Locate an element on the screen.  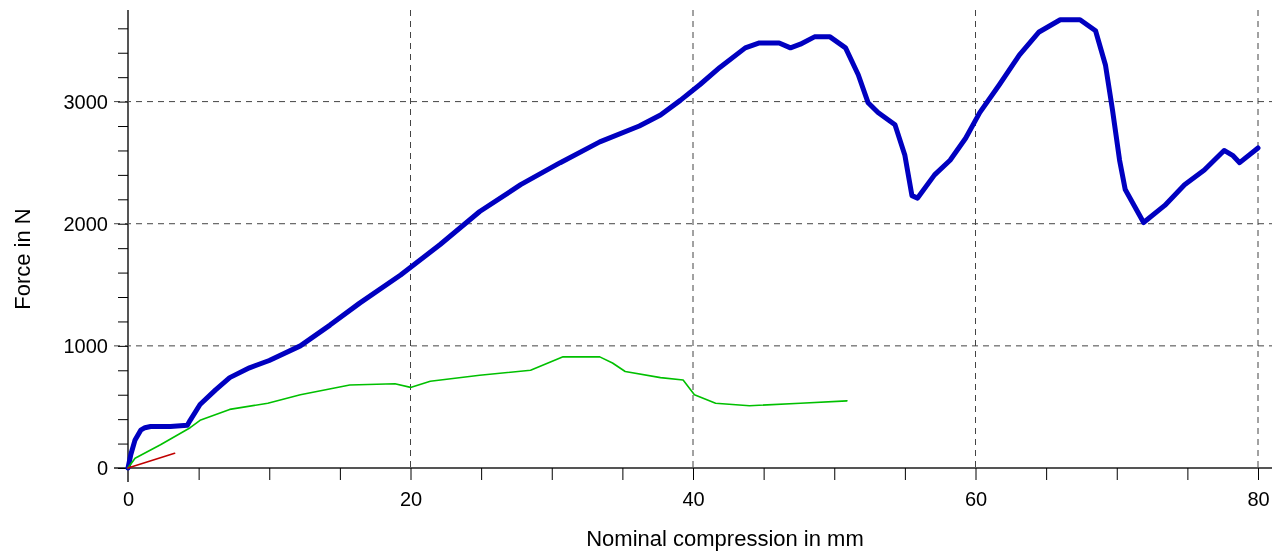
x-tick-label: 60 is located at coordinates (976, 499).